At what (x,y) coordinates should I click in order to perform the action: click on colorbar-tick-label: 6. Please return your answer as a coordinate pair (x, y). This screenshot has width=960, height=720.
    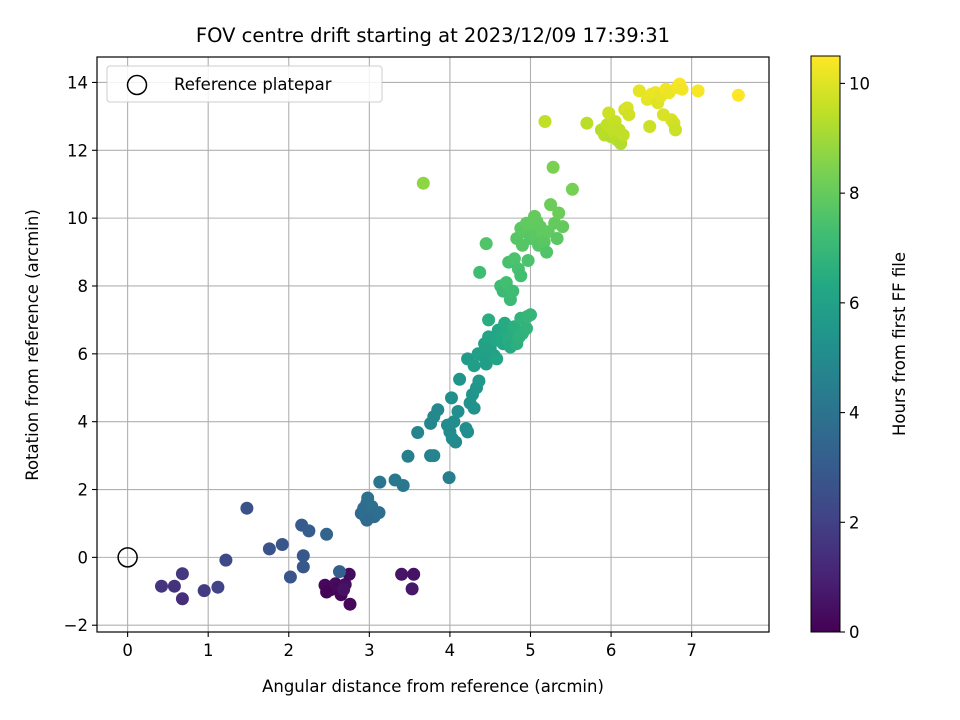
    Looking at the image, I should click on (854, 303).